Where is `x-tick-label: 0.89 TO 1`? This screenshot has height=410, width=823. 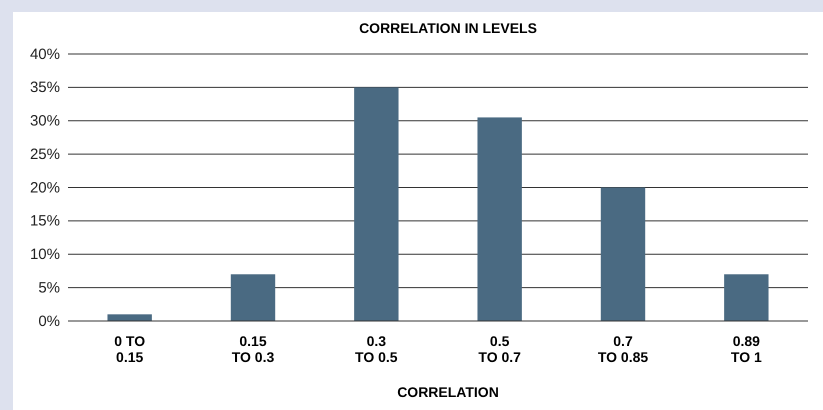
x-tick-label: 0.89 TO 1 is located at coordinates (746, 349).